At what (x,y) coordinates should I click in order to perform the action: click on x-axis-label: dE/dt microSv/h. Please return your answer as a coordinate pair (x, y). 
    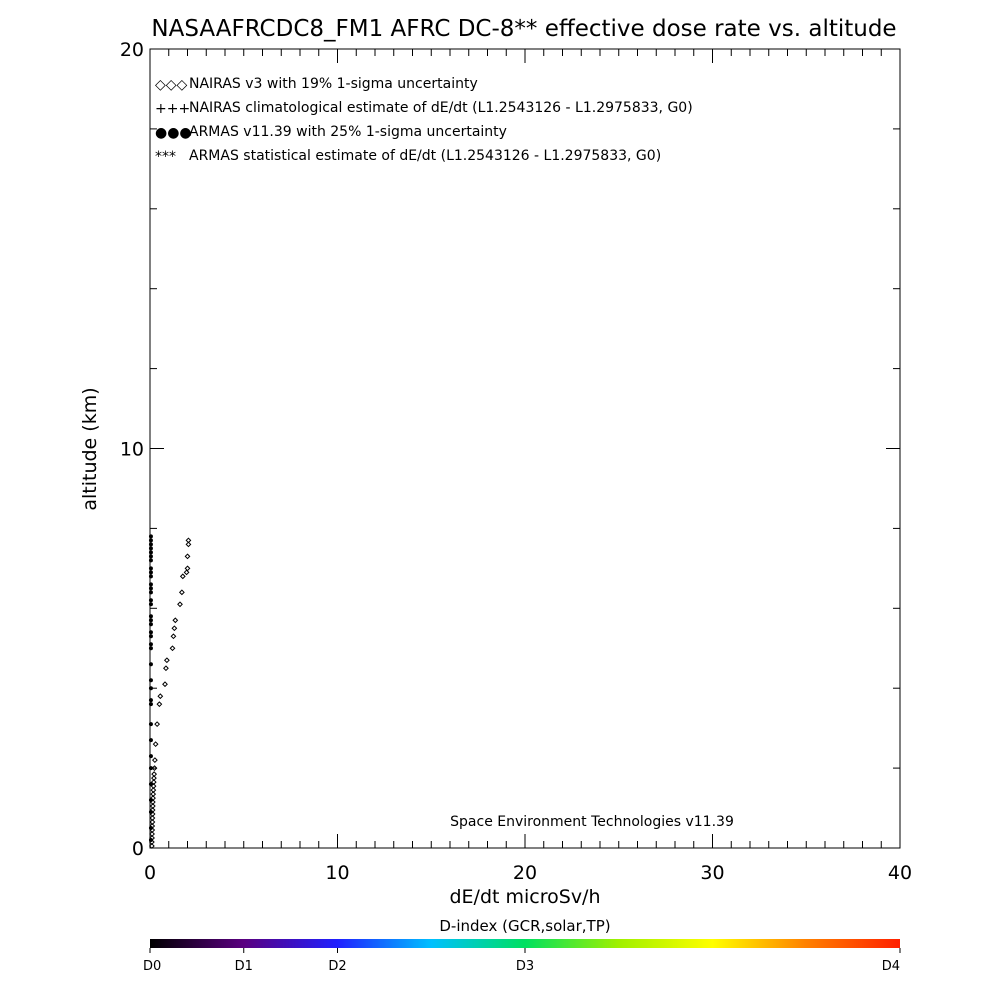
    Looking at the image, I should click on (524, 897).